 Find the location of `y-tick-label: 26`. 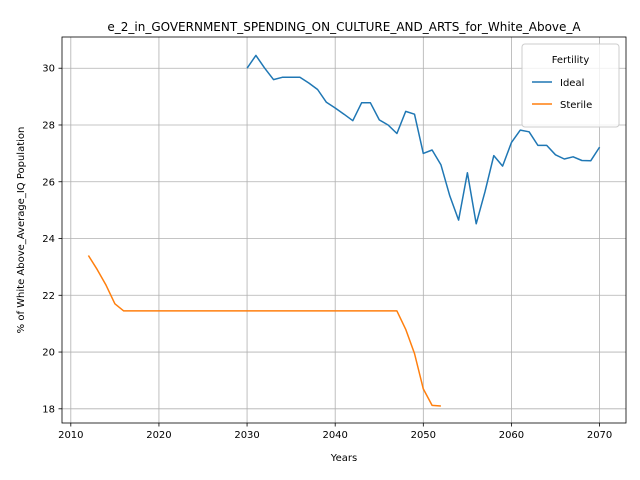

y-tick-label: 26 is located at coordinates (48, 182).